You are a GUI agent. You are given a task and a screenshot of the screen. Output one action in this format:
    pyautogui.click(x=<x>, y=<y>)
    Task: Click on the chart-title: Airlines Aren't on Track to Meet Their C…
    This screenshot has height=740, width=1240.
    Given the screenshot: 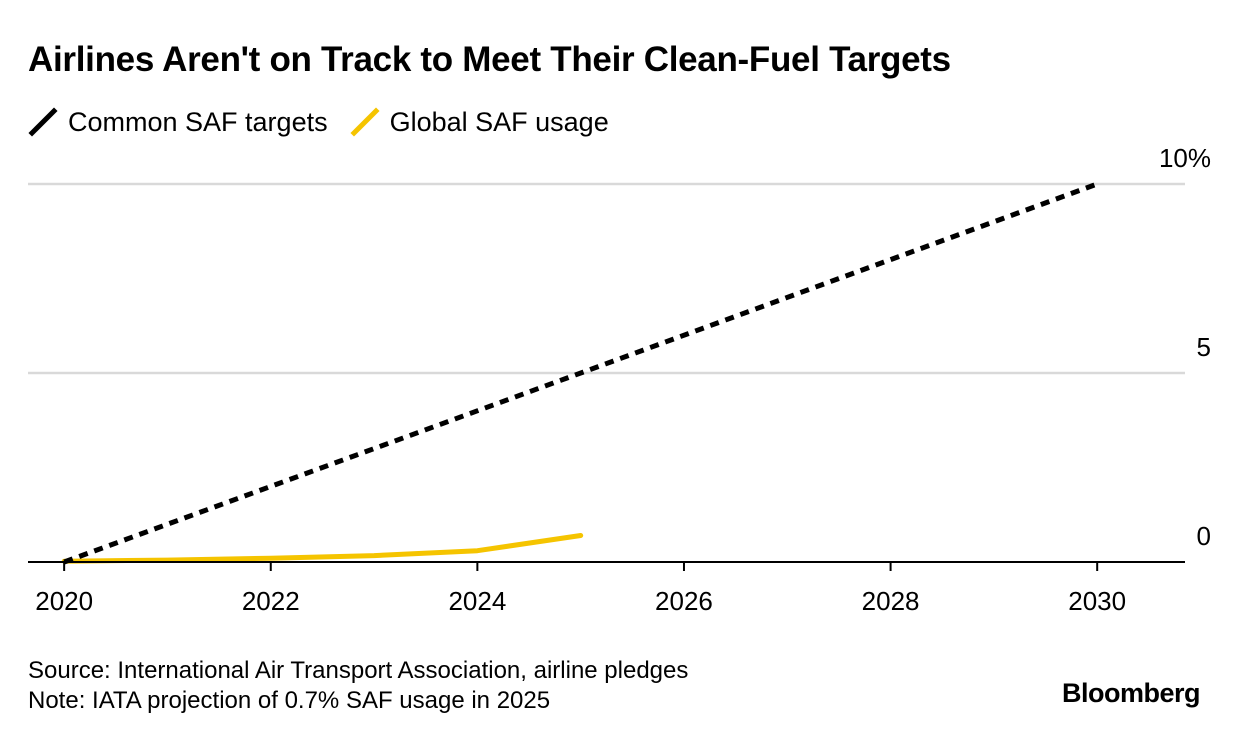 What is the action you would take?
    pyautogui.click(x=489, y=59)
    